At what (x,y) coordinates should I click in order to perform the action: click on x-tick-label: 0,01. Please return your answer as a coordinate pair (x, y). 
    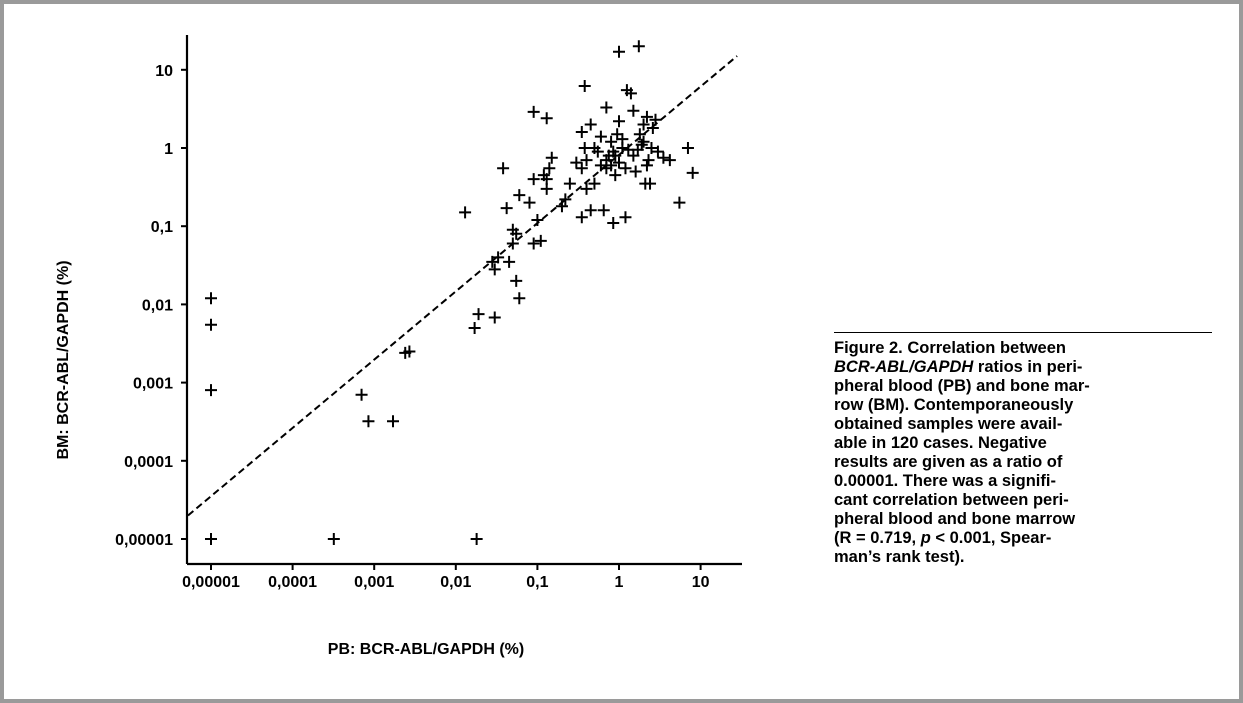
    Looking at the image, I should click on (455, 582).